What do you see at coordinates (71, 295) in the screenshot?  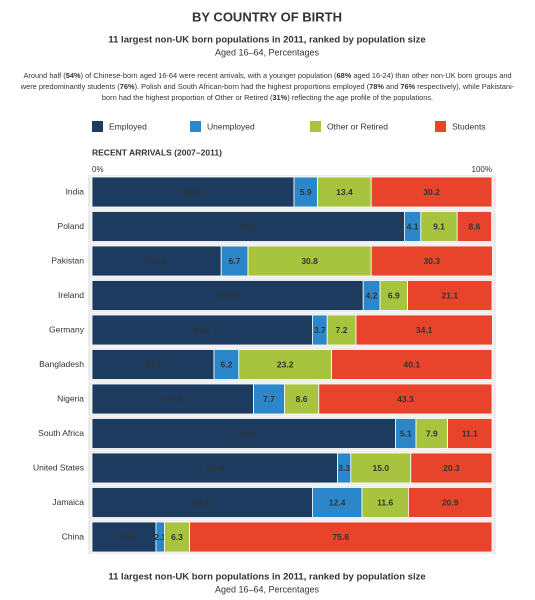 I see `category-label: Ireland` at bounding box center [71, 295].